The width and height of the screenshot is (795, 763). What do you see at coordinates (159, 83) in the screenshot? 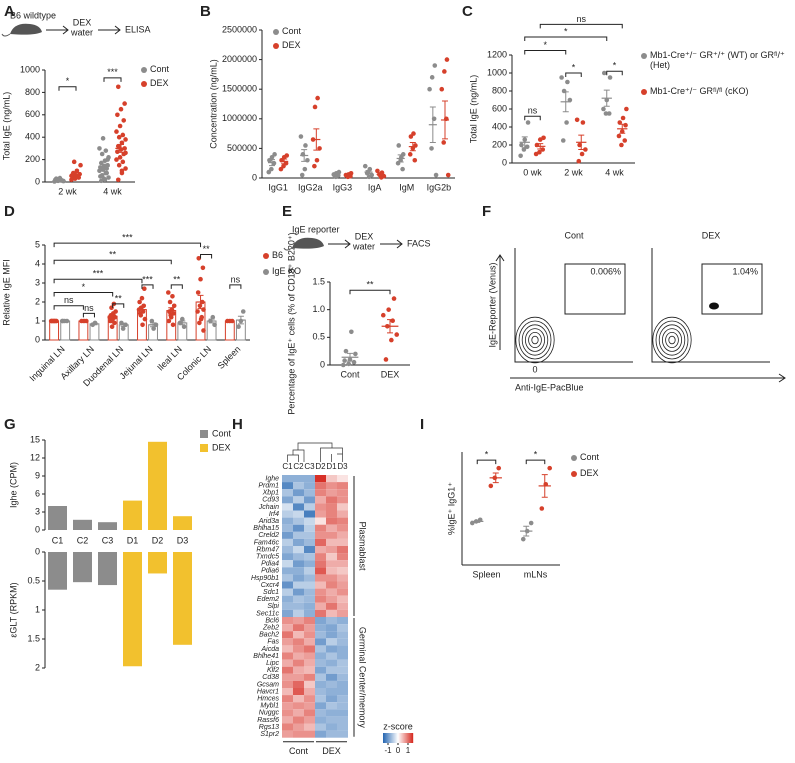
I see `legend-label: DEX` at bounding box center [159, 83].